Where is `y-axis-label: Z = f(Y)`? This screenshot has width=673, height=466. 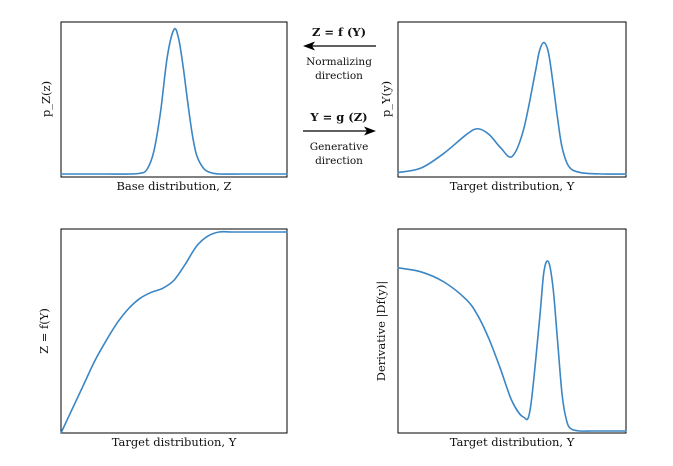 y-axis-label: Z = f(Y) is located at coordinates (44, 331).